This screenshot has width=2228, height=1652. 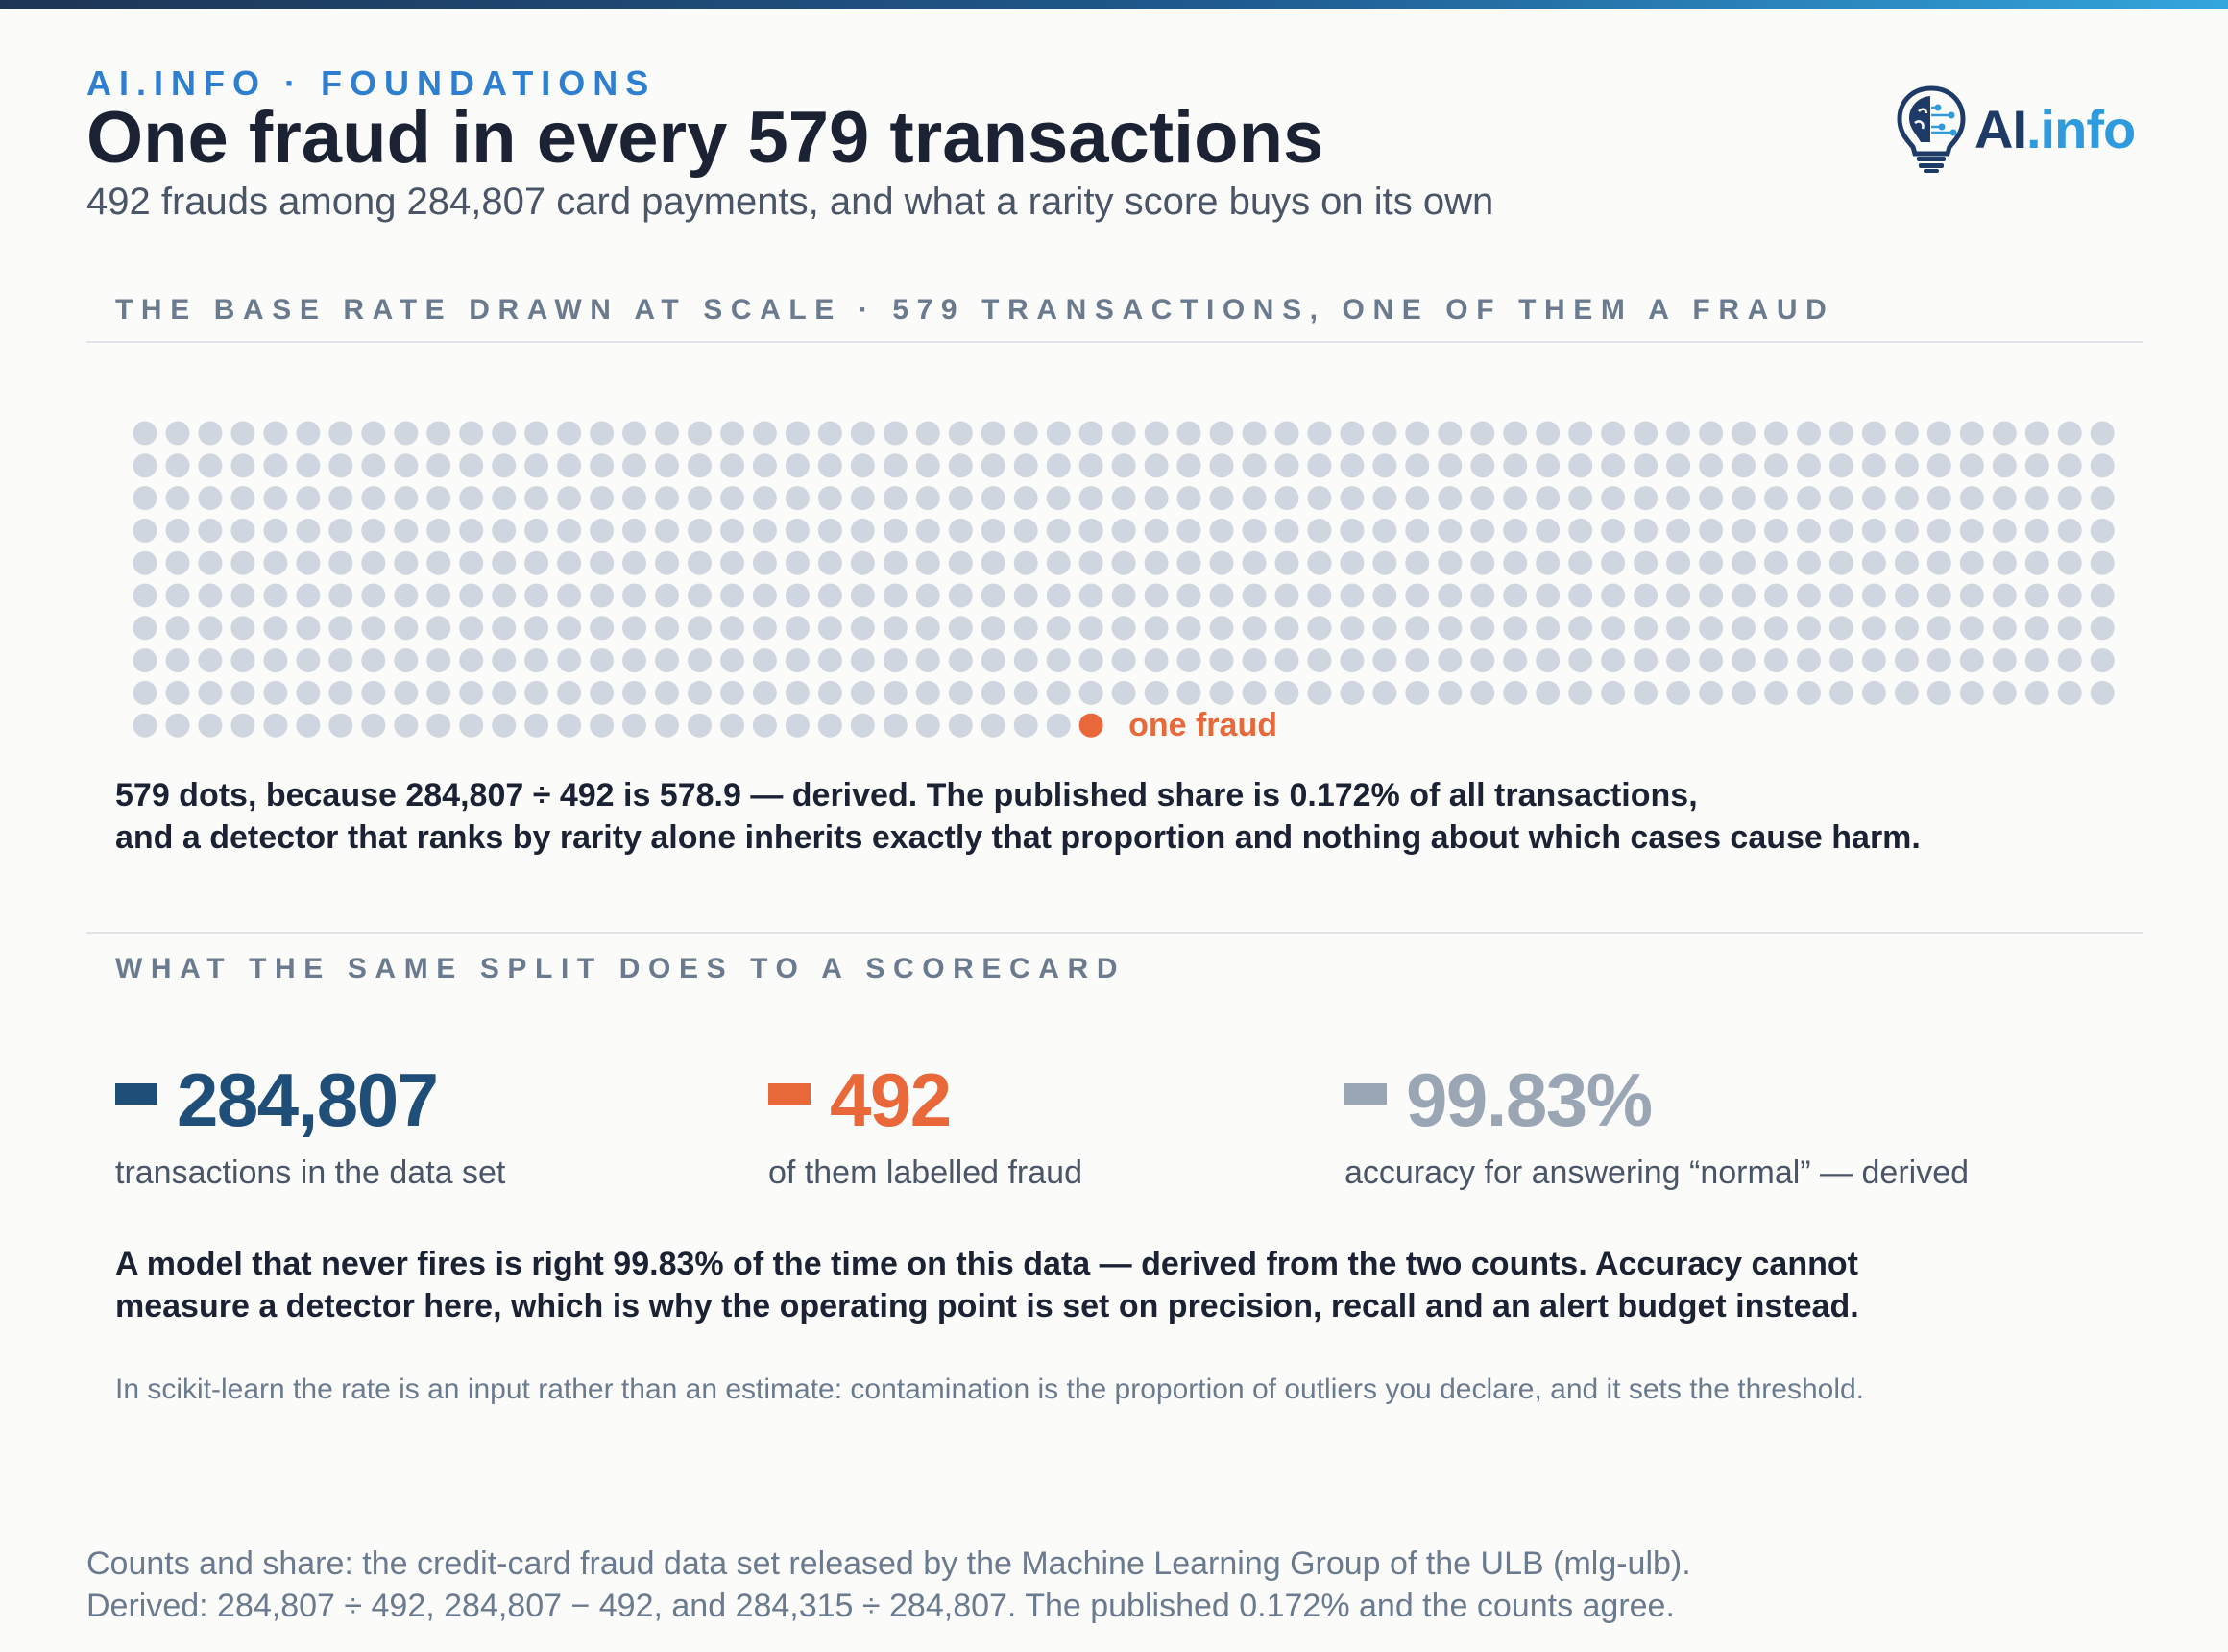 What do you see at coordinates (1115, 933) in the screenshot?
I see `divider` at bounding box center [1115, 933].